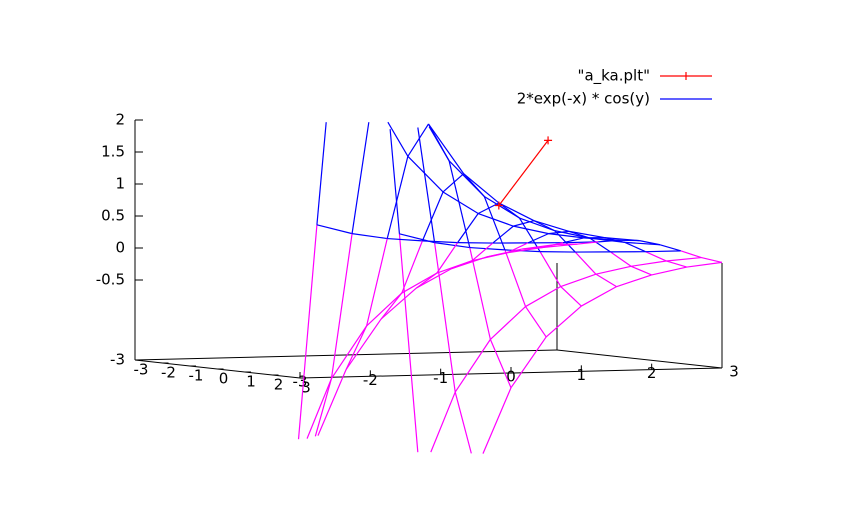 The image size is (854, 512). Describe the element at coordinates (168, 373) in the screenshot. I see `y-tick-label: -2` at that location.